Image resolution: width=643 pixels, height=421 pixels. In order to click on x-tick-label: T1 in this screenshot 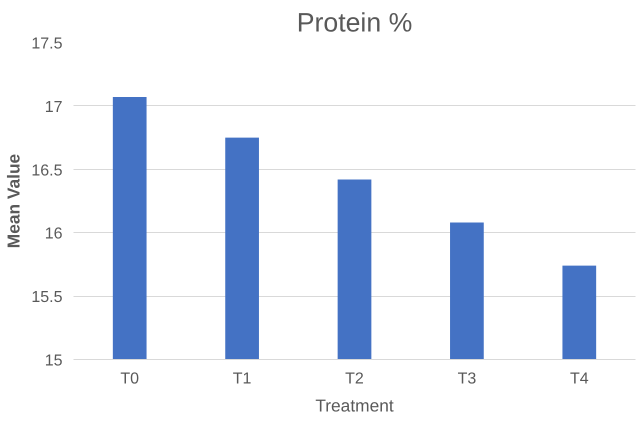, I will do `click(242, 379)`.